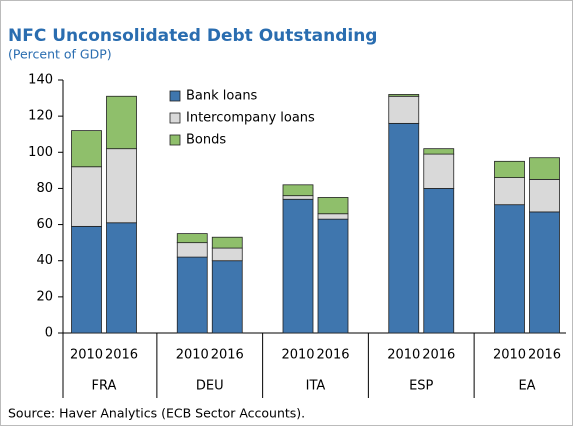  What do you see at coordinates (210, 386) in the screenshot?
I see `group-label: DEU` at bounding box center [210, 386].